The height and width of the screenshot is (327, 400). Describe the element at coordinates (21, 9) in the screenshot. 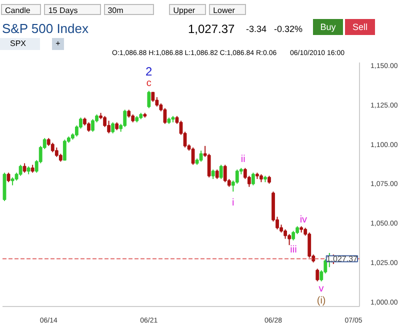

I see `text: Candle` at that location.